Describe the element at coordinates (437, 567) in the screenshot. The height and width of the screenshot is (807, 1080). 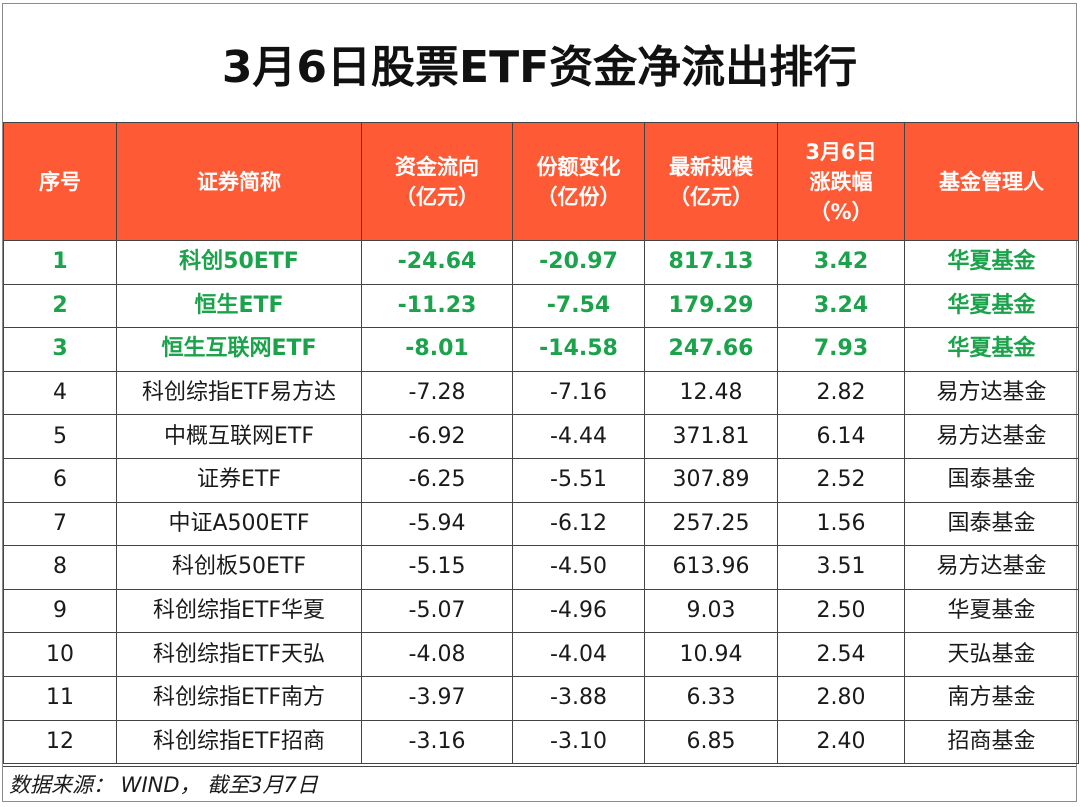
I see `cell-flow: -5.15` at that location.